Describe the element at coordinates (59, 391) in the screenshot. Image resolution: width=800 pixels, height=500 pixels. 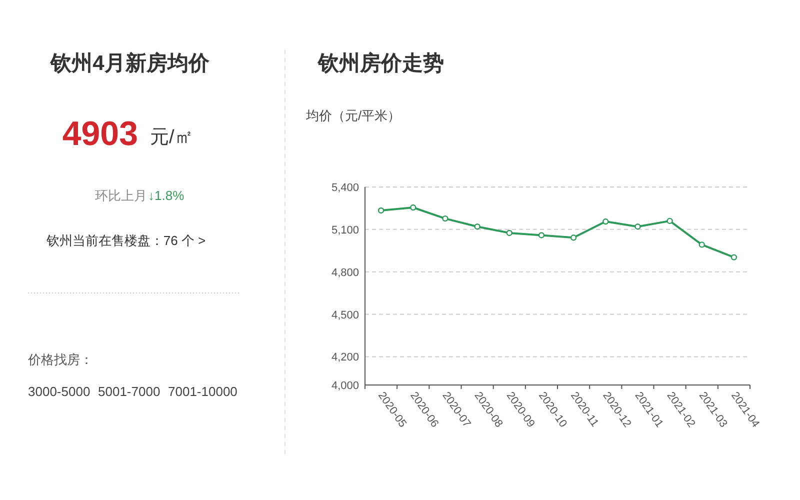
I see `text: 3000-5000` at that location.